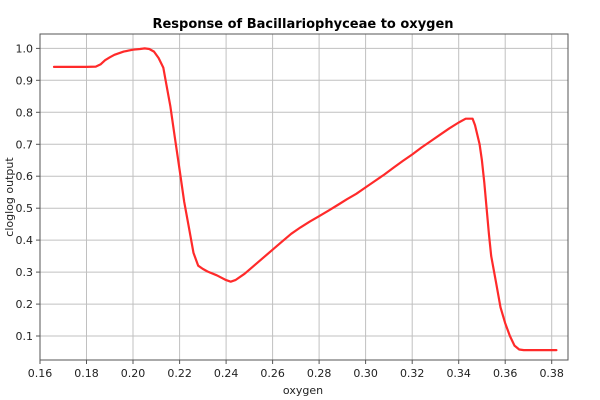 The width and height of the screenshot is (600, 400). What do you see at coordinates (179, 373) in the screenshot?
I see `x-tick-label: 0.22` at bounding box center [179, 373].